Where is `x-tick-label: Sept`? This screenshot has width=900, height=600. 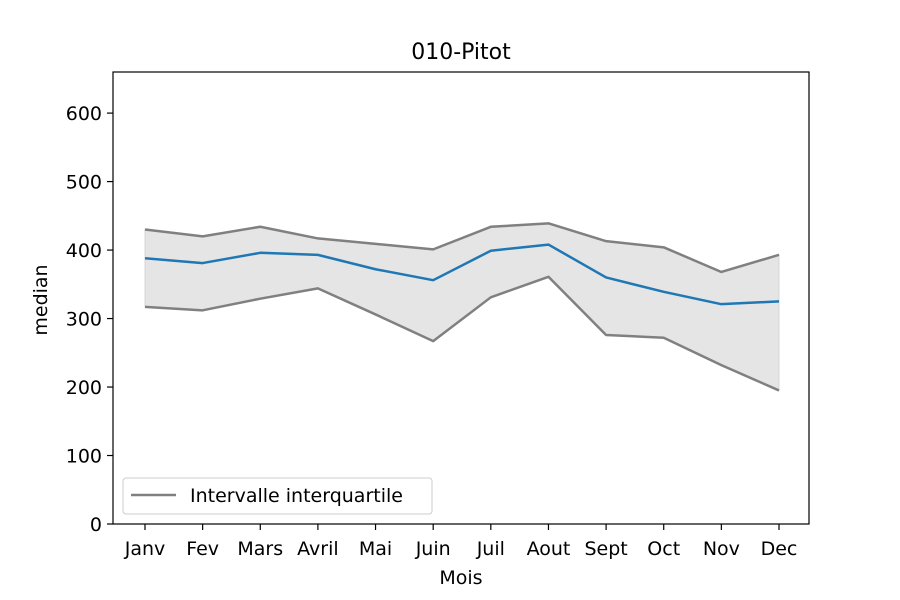
x-tick-label: Sept is located at coordinates (605, 549).